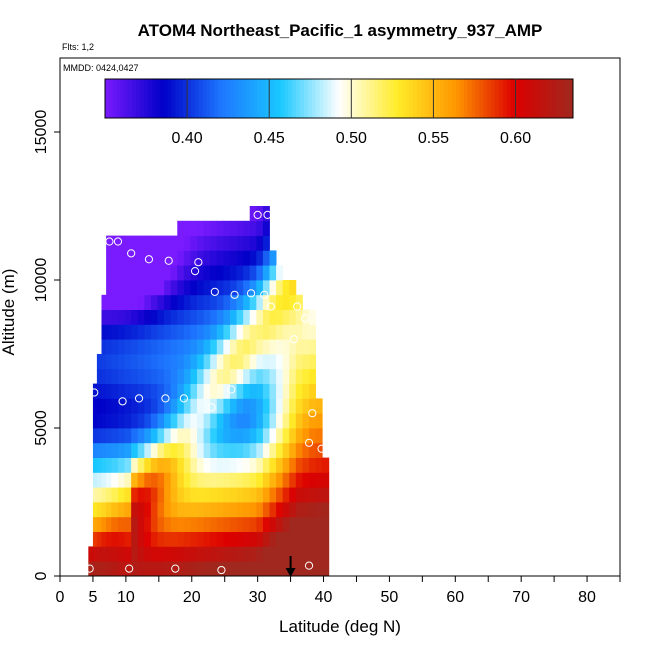 The image size is (650, 650). Describe the element at coordinates (41, 132) in the screenshot. I see `y-tick-label: 15000` at that location.